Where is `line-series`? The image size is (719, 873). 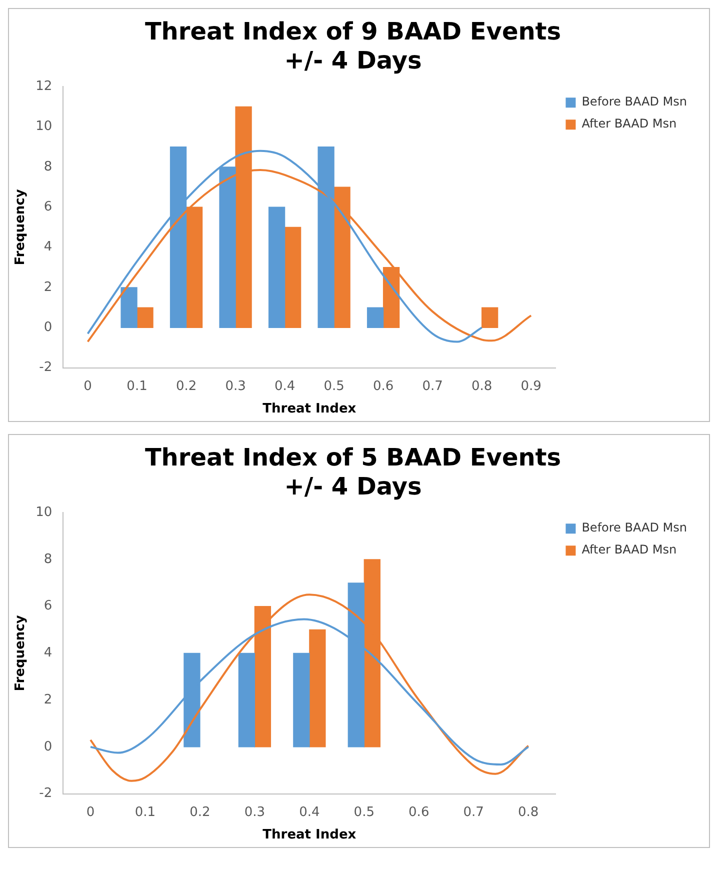 line-series is located at coordinates (284, 246).